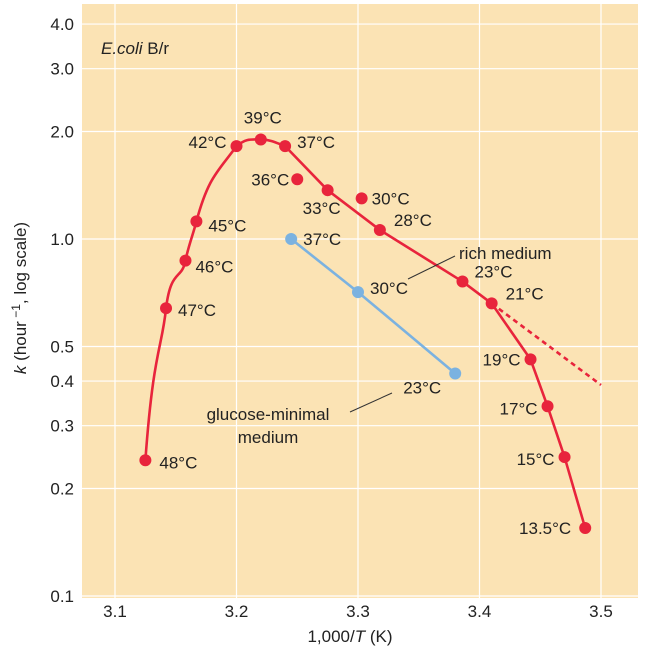 The image size is (645, 653). Describe the element at coordinates (413, 220) in the screenshot. I see `rich-point-label: 28°C` at that location.